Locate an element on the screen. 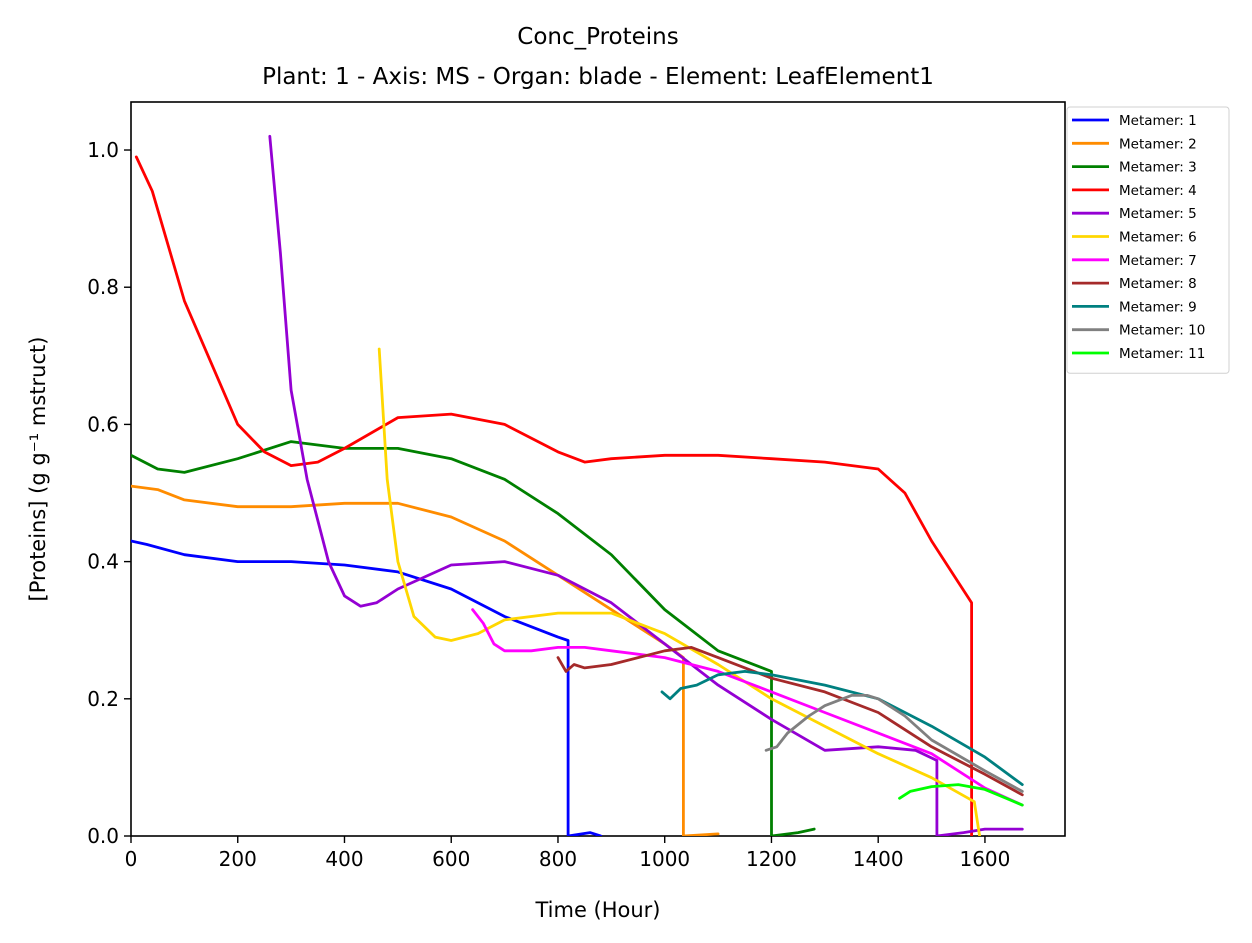  x-axis: 0 200 400 600 800 1000 1200 1400 1600 is located at coordinates (567, 853).